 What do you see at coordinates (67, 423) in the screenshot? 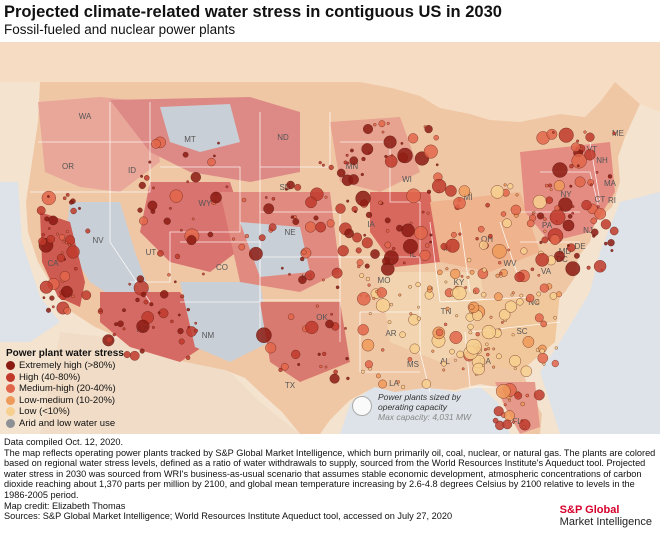
I see `legend-label: Arid and low water use` at bounding box center [67, 423].